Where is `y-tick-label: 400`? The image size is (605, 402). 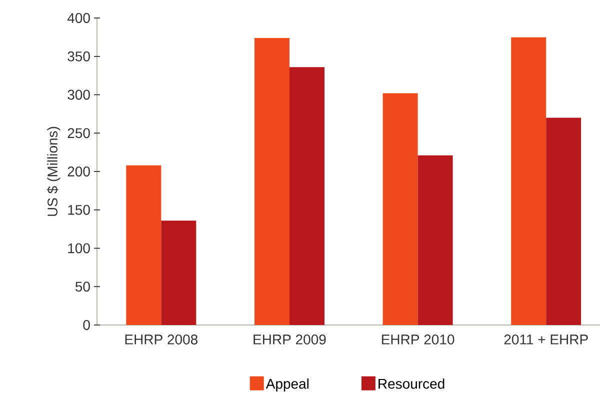
y-tick-label: 400 is located at coordinates (78, 18).